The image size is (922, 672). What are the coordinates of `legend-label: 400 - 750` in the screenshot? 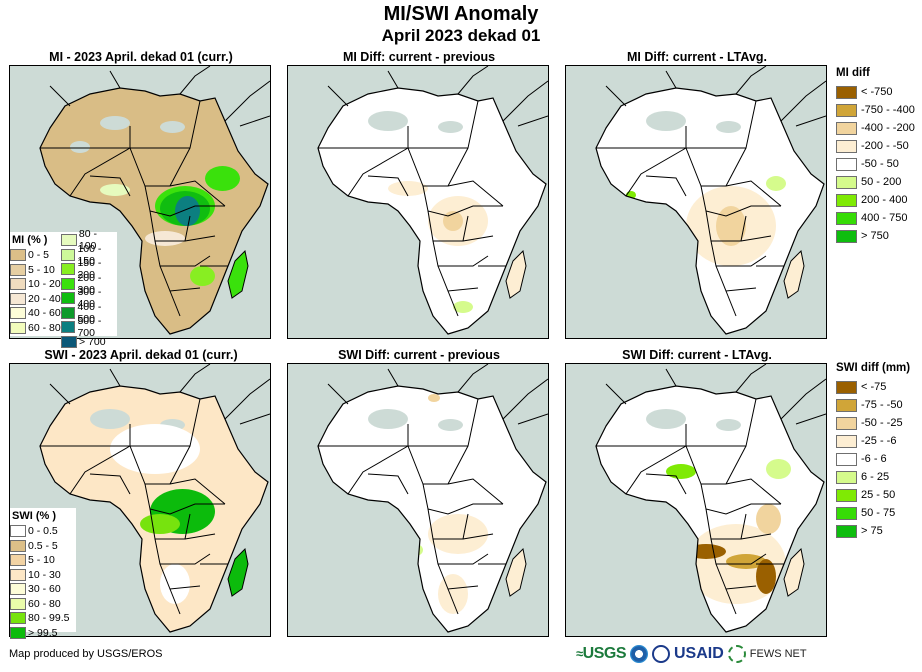 It's located at (884, 218).